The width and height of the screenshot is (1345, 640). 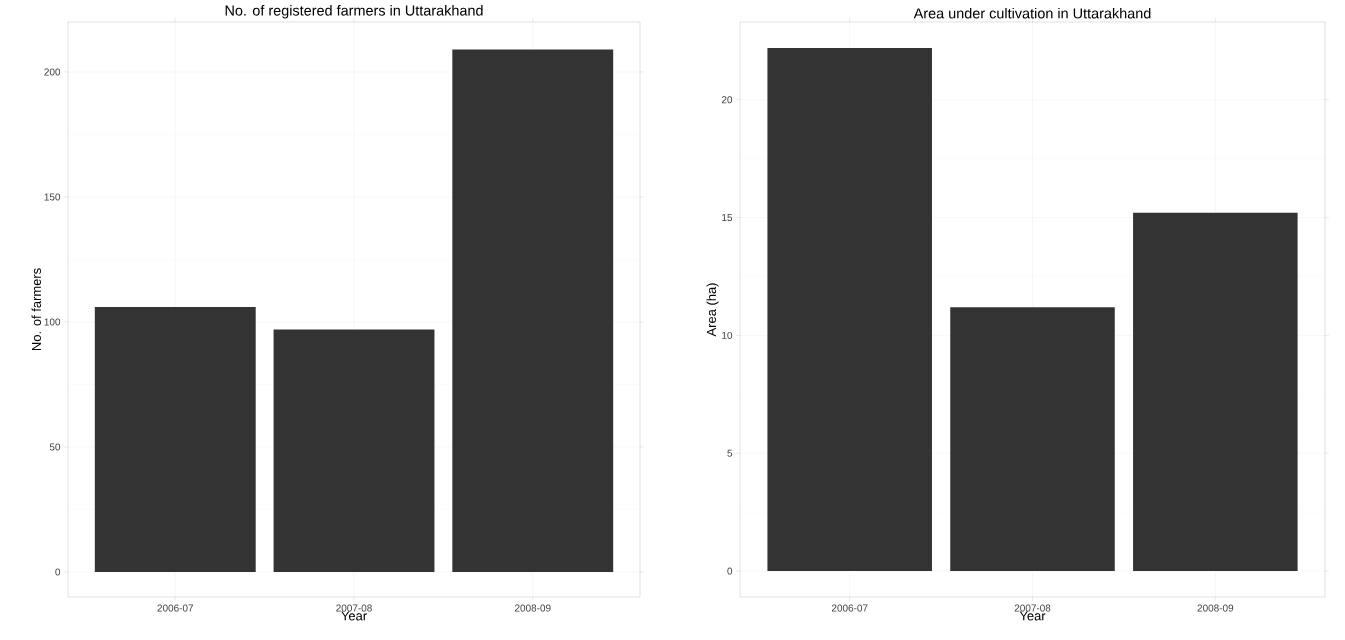 What do you see at coordinates (354, 12) in the screenshot?
I see `chart-title: No. of registered farmers in Uttarakhand` at bounding box center [354, 12].